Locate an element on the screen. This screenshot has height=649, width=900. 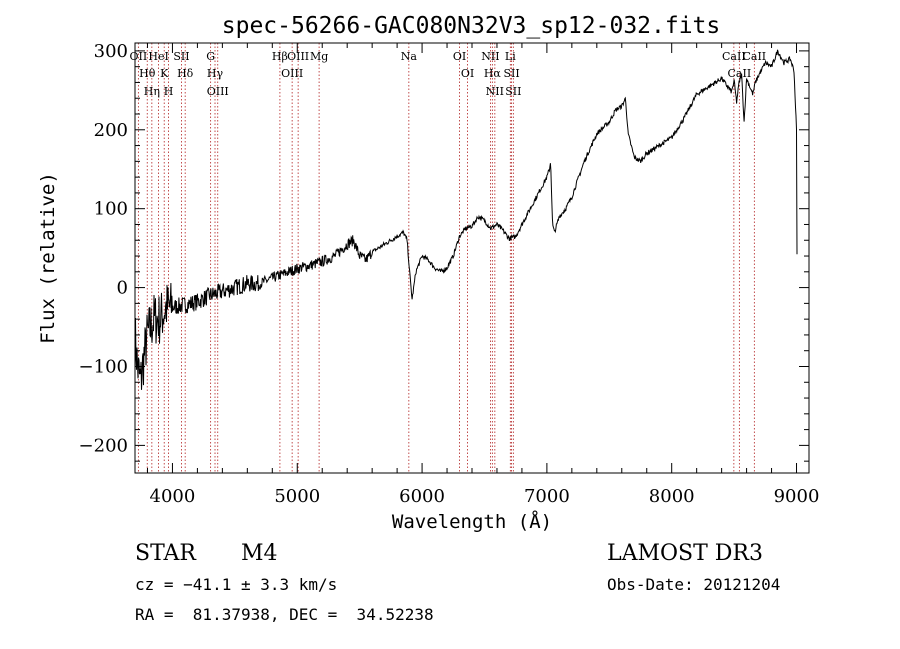
line-label-1: Hθ is located at coordinates (147, 73).